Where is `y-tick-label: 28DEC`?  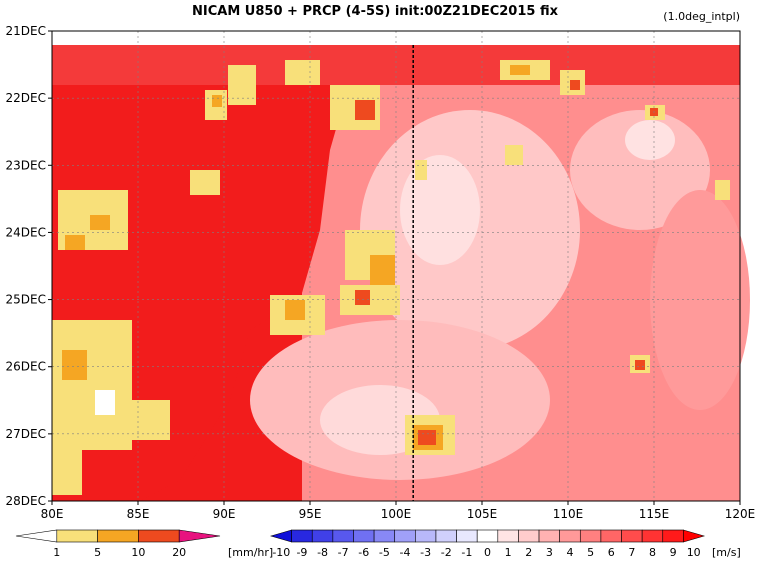
y-tick-label: 28DEC is located at coordinates (26, 501).